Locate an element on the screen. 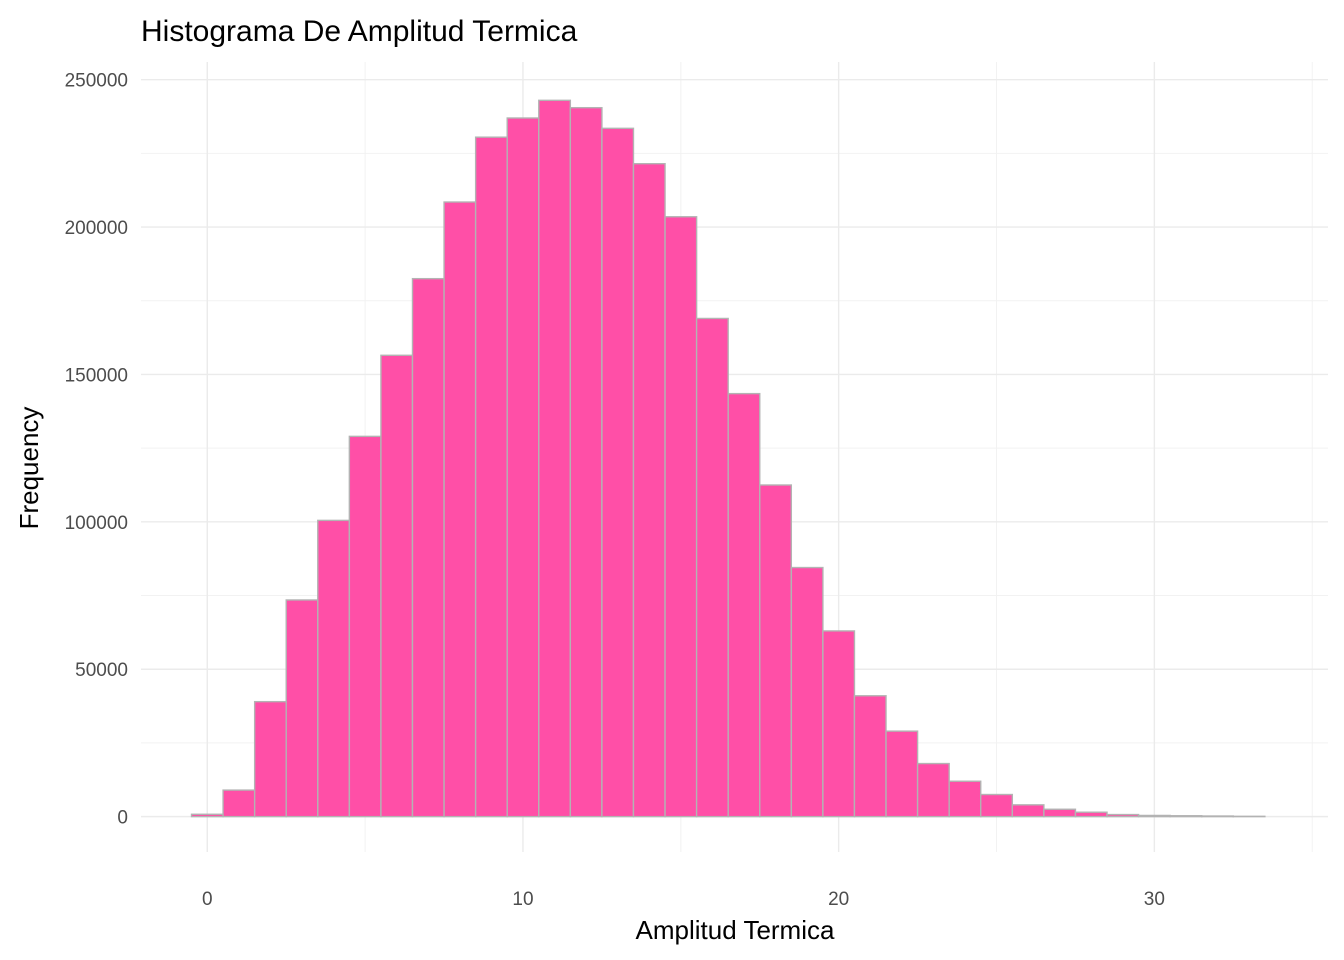  x-axis-ticks: 0 10 20 30 is located at coordinates (683, 899).